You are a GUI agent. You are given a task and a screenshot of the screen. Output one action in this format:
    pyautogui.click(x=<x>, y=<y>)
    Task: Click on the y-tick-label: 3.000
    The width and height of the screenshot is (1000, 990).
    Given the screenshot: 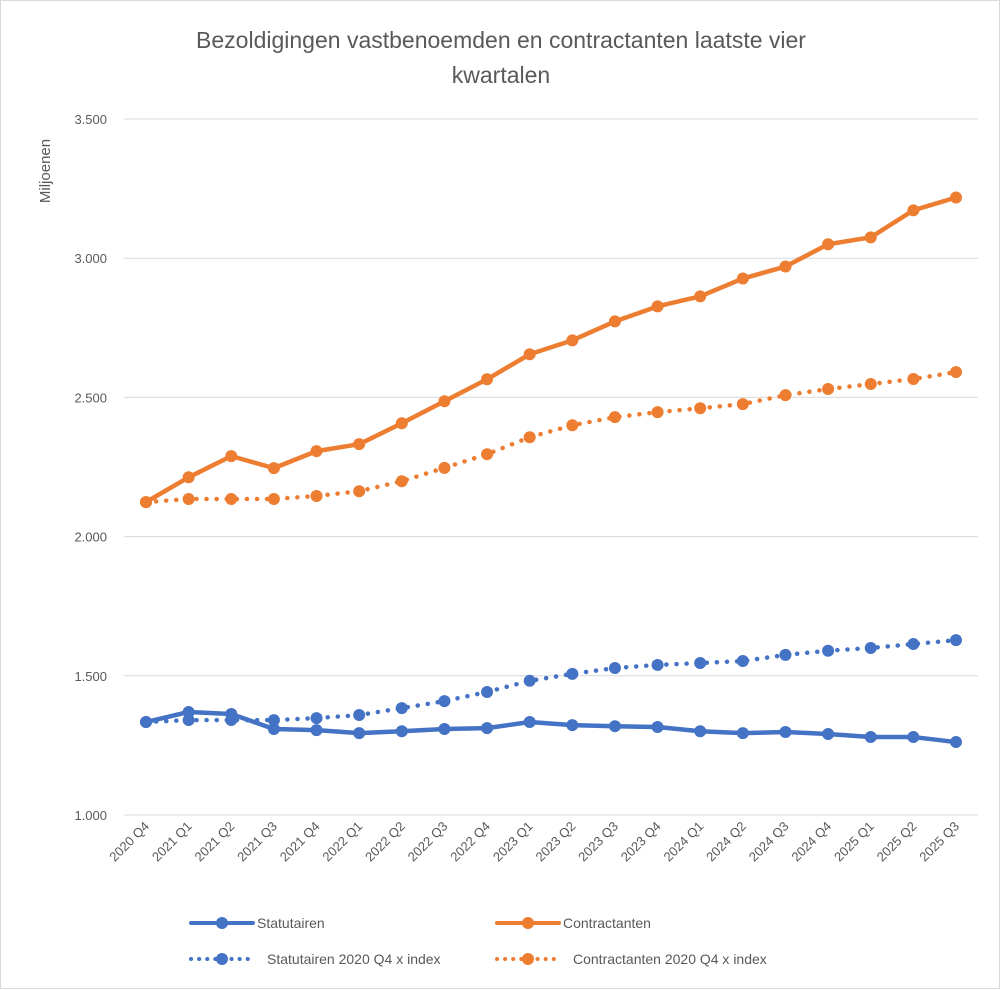 What is the action you would take?
    pyautogui.click(x=90, y=258)
    